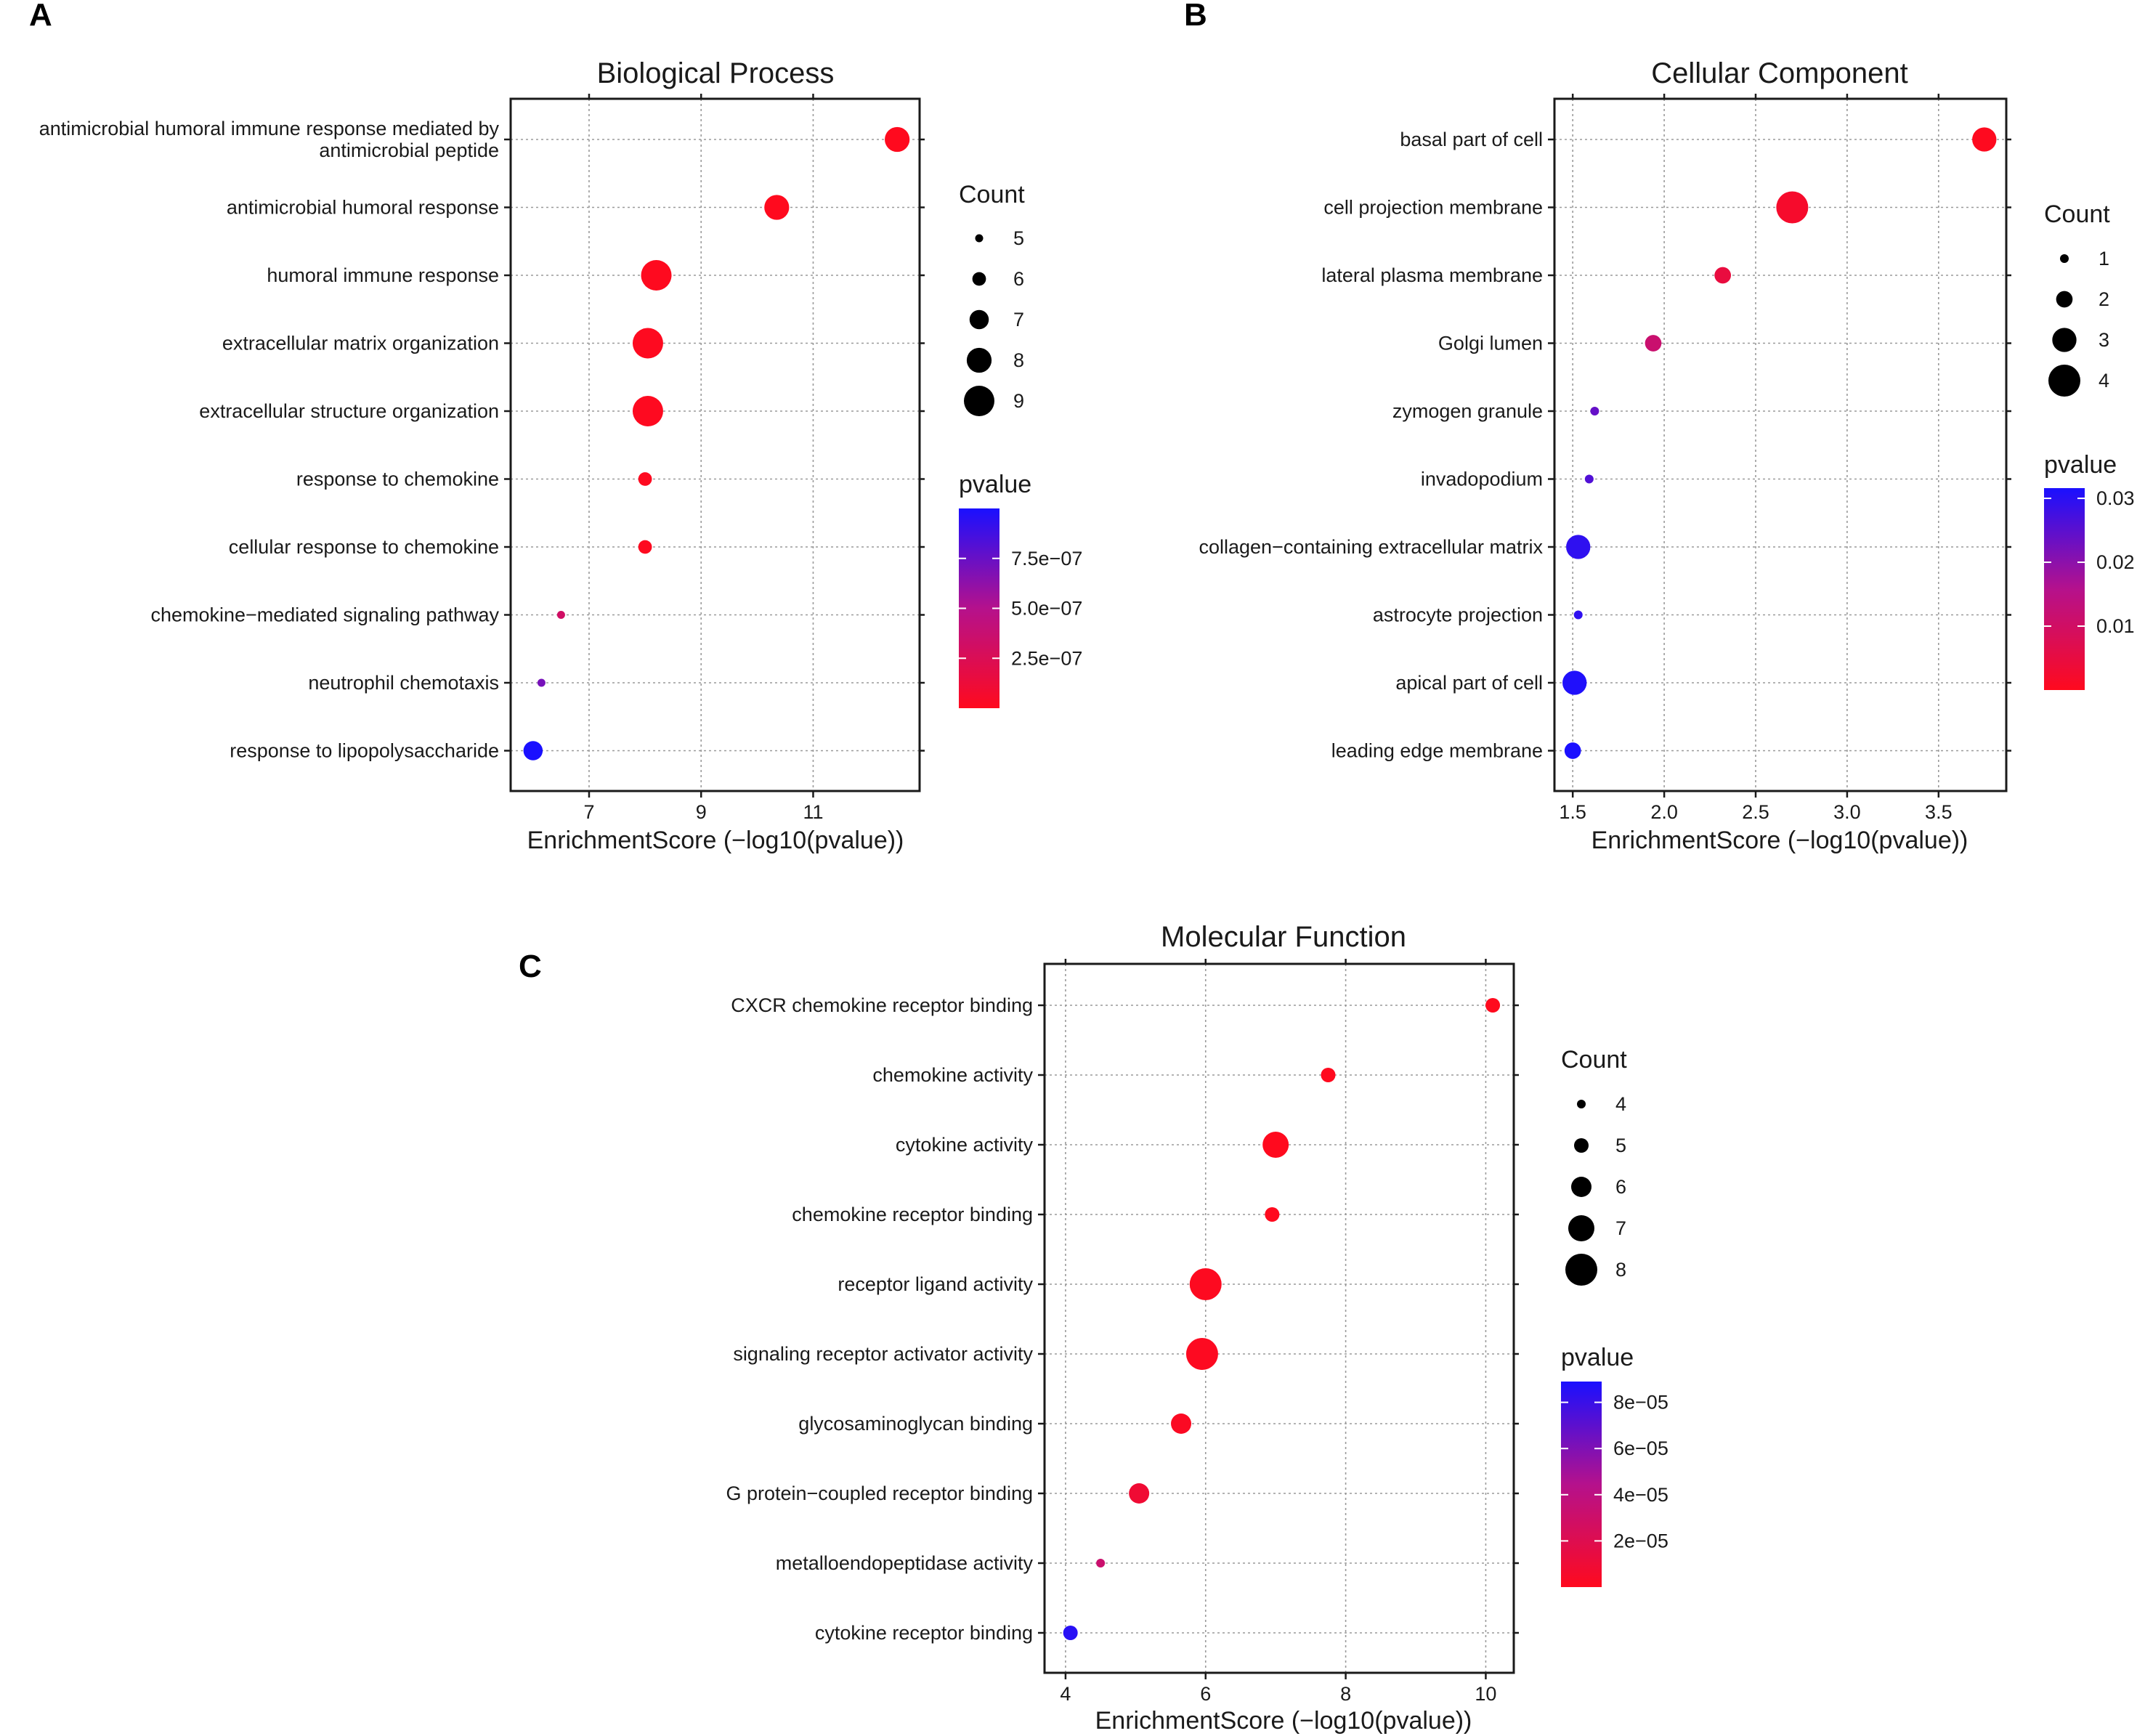  What do you see at coordinates (1641, 1495) in the screenshot?
I see `colorbar-tick-label: 4e−05` at bounding box center [1641, 1495].